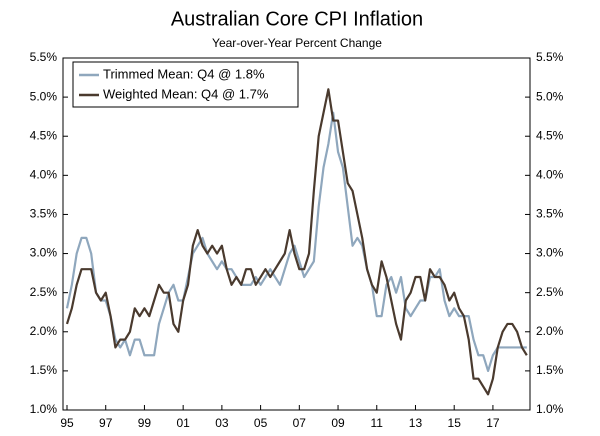  I want to click on x-tick-label: 05, so click(261, 423).